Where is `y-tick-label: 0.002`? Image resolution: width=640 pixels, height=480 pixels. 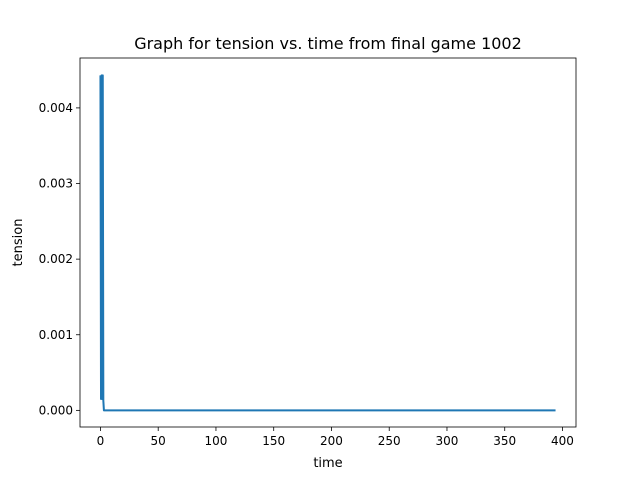
y-tick-label: 0.002 is located at coordinates (56, 259).